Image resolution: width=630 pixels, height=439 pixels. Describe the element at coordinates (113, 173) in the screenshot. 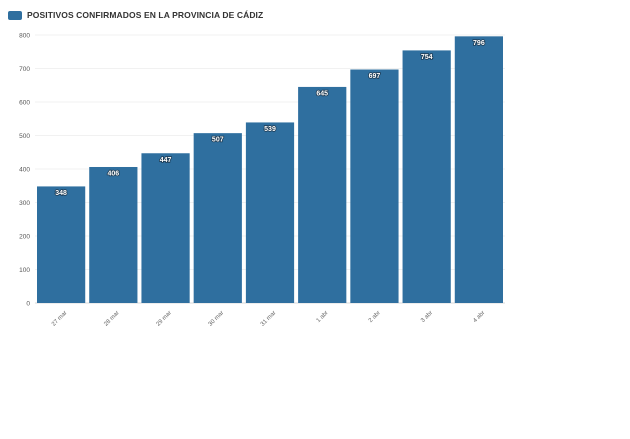

I see `data-label: 406` at that location.